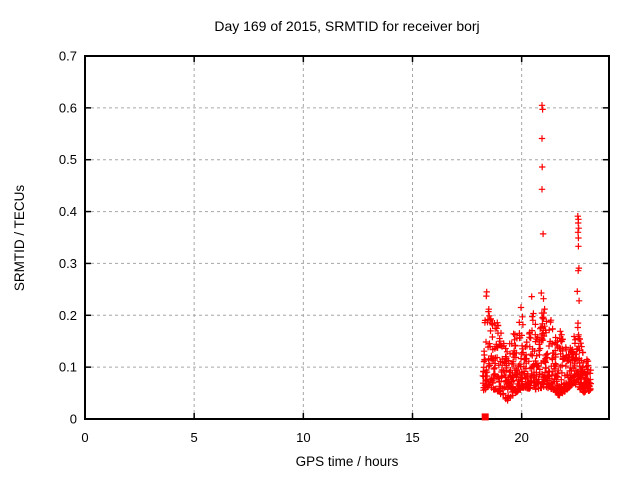  I want to click on x-tick-label: 0, so click(84, 437).